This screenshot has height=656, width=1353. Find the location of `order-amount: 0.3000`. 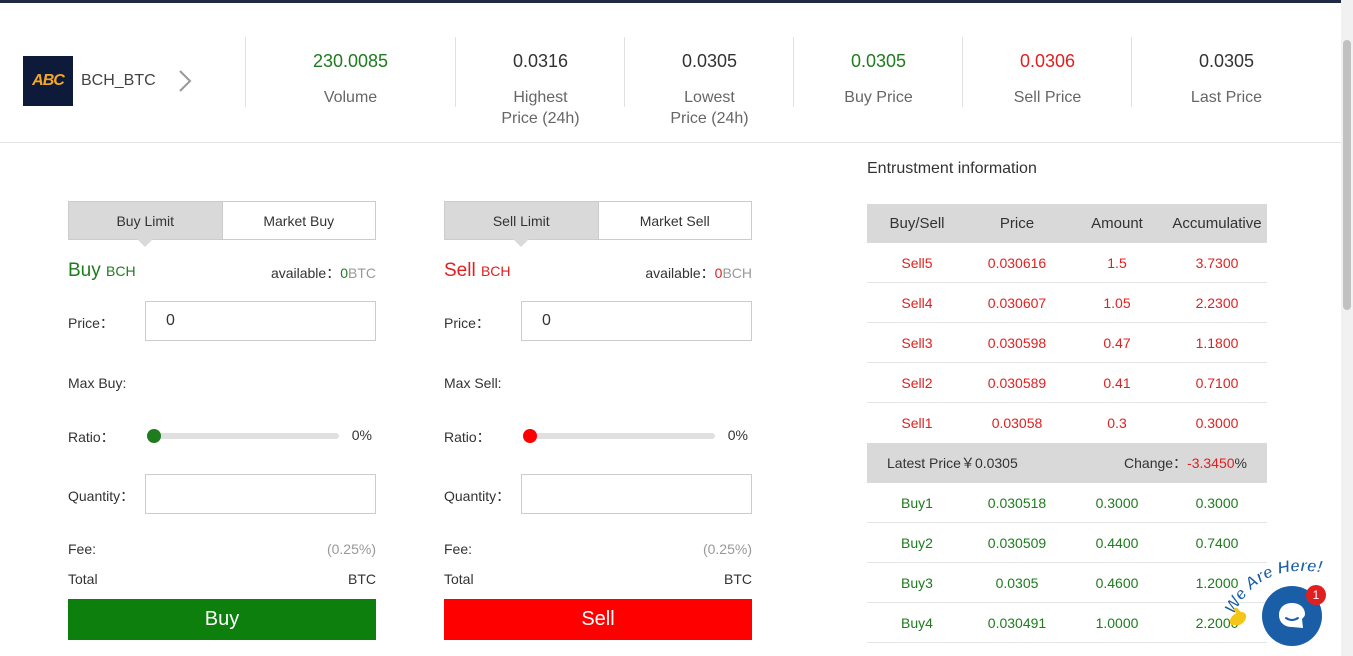

order-amount: 0.3000 is located at coordinates (1117, 502).